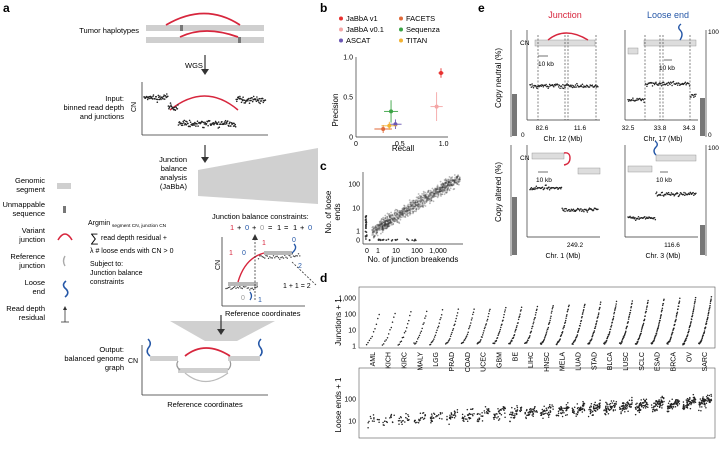 Image resolution: width=721 pixels, height=449 pixels. Describe the element at coordinates (537, 317) in the screenshot. I see `d-top-frame` at that location.